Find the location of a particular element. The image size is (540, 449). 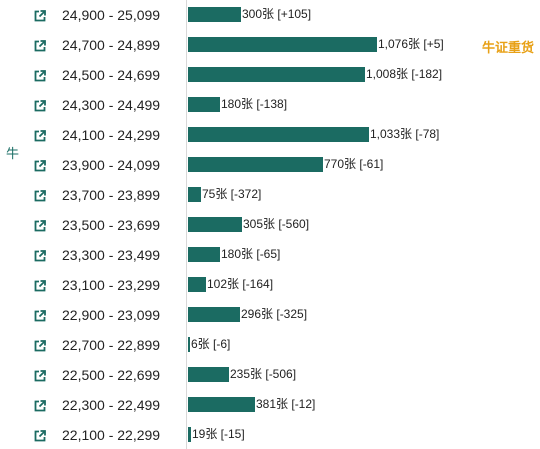

data-label: 1,008张 [-182] is located at coordinates (404, 74).